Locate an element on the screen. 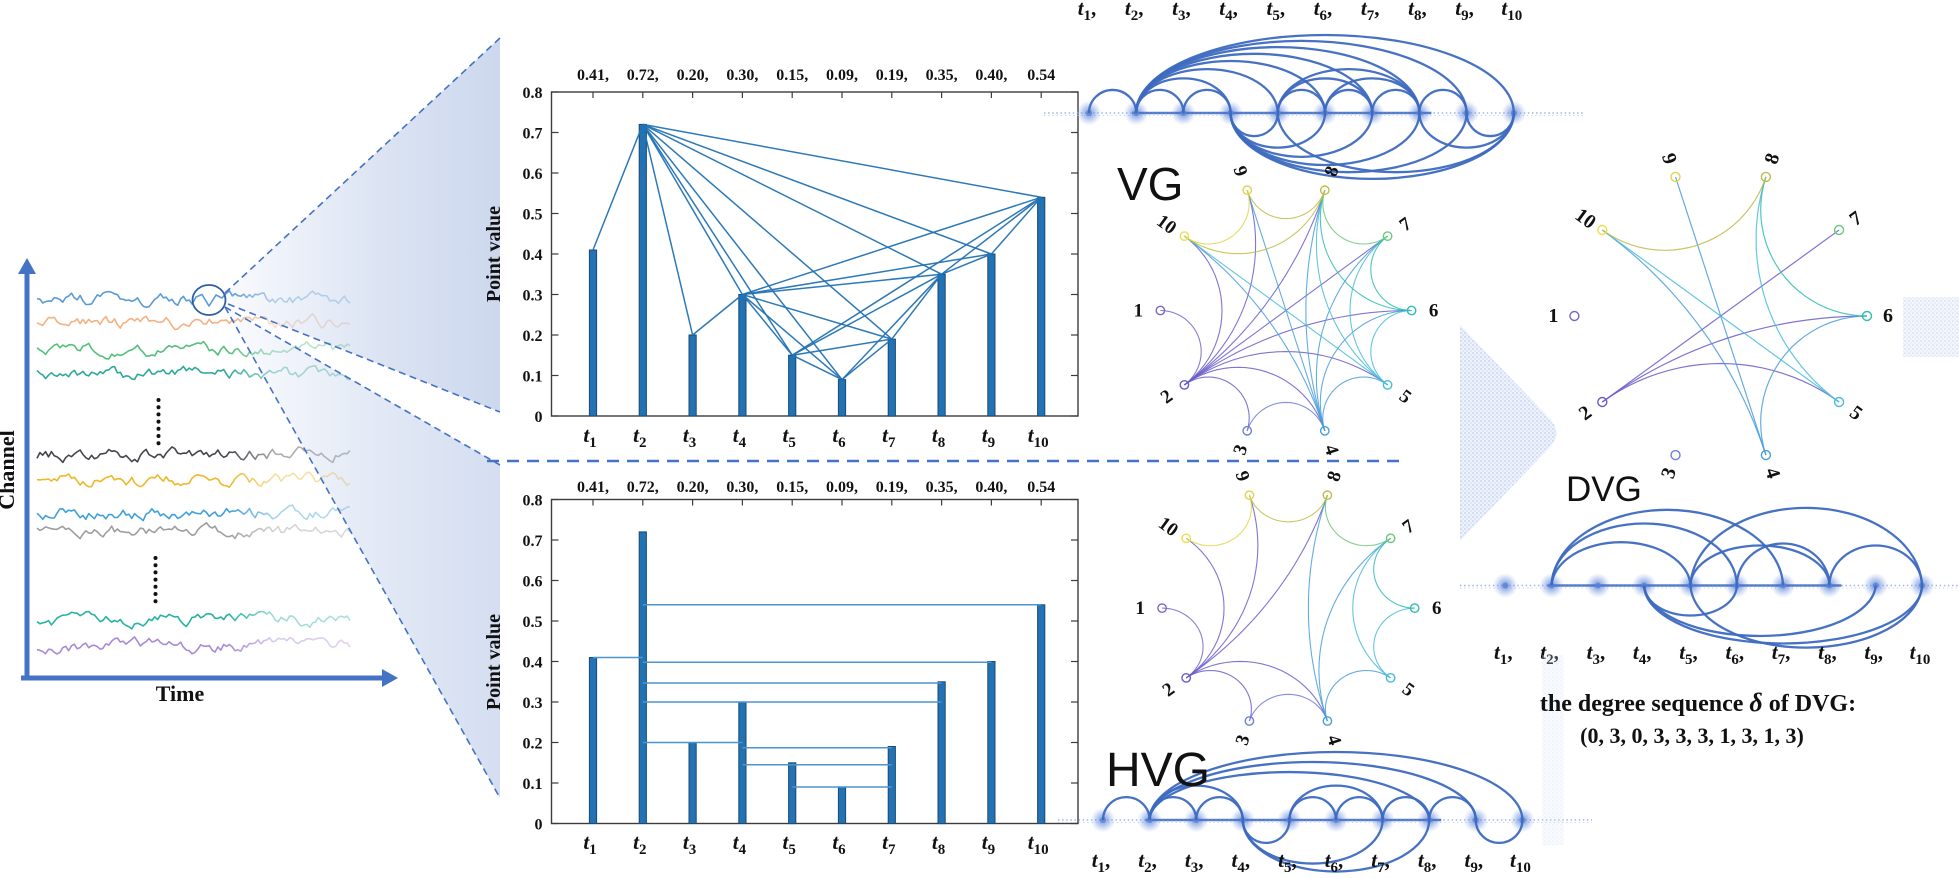 The width and height of the screenshot is (1959, 879). svg-text: t5 is located at coordinates (789, 844).